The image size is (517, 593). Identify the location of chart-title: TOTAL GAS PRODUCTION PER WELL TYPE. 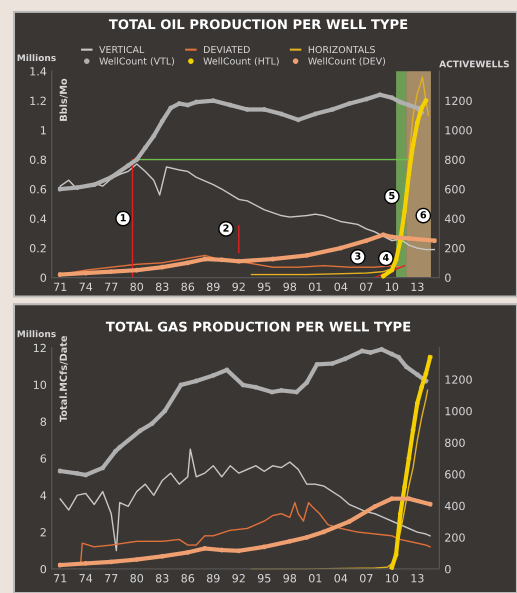
(258, 327).